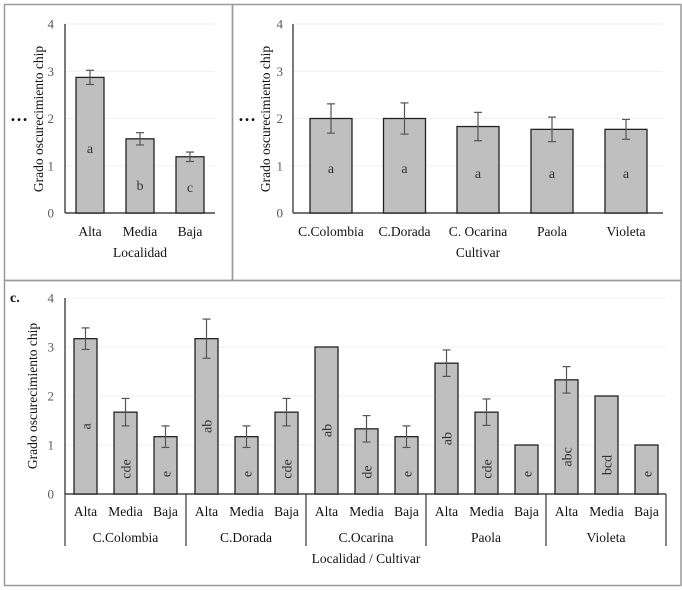 This screenshot has width=682, height=590. What do you see at coordinates (15, 298) in the screenshot?
I see `panel-c-label: c.` at bounding box center [15, 298].